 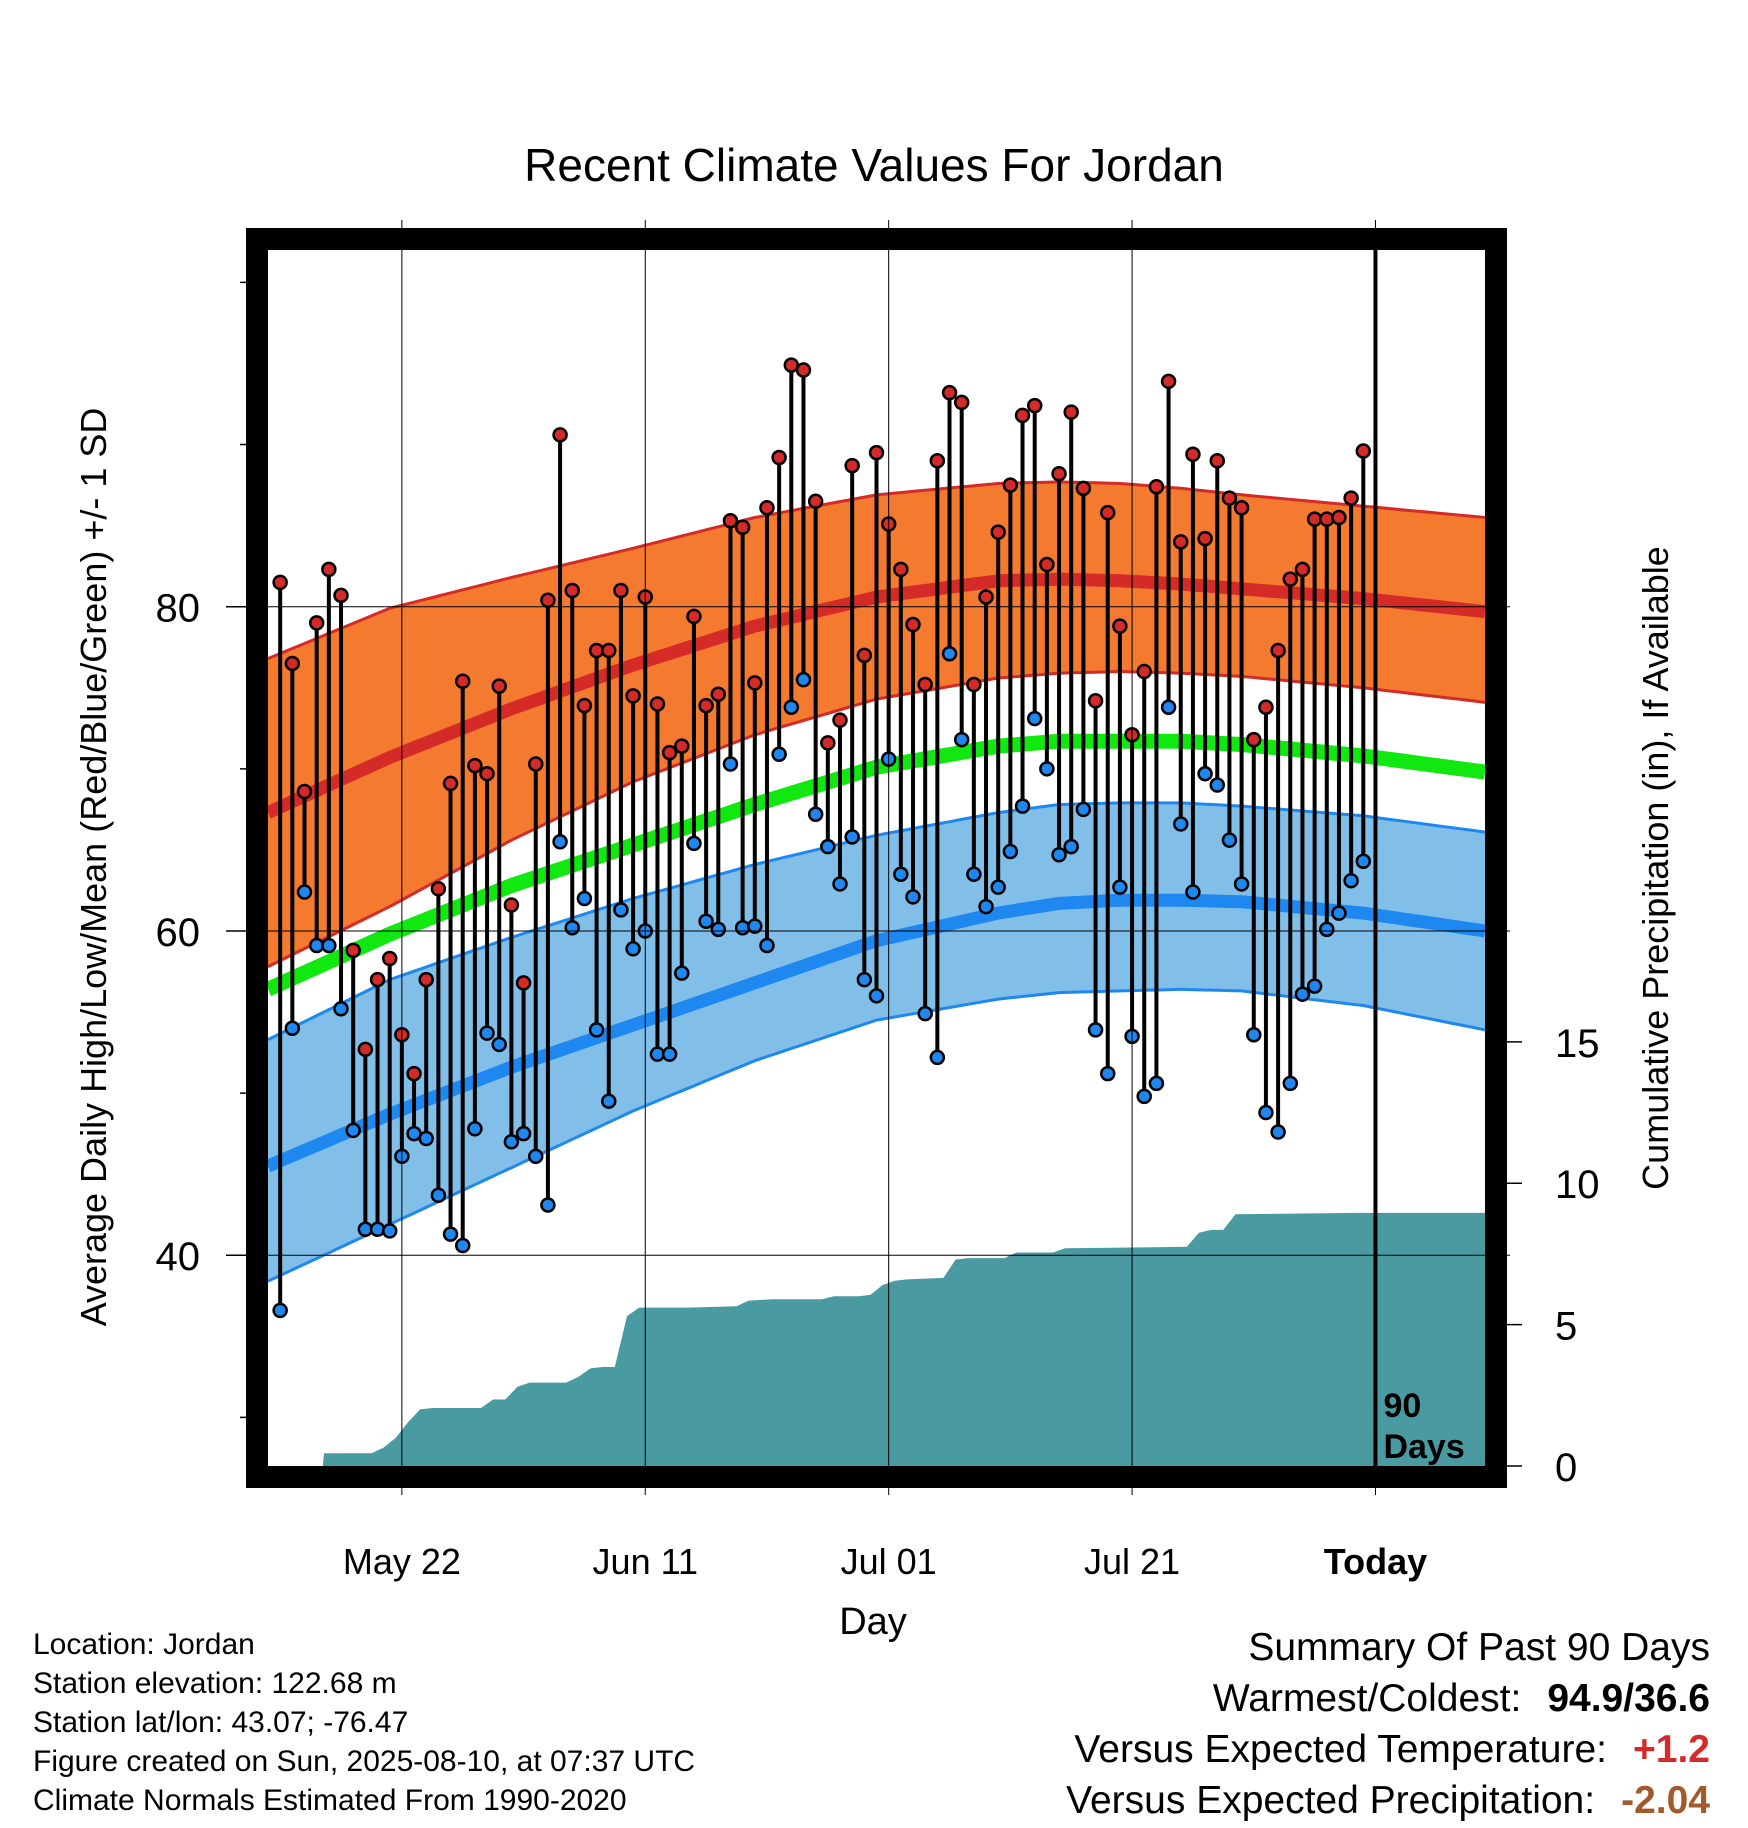 I want to click on x-tick-label: Jul 01, so click(x=889, y=1561).